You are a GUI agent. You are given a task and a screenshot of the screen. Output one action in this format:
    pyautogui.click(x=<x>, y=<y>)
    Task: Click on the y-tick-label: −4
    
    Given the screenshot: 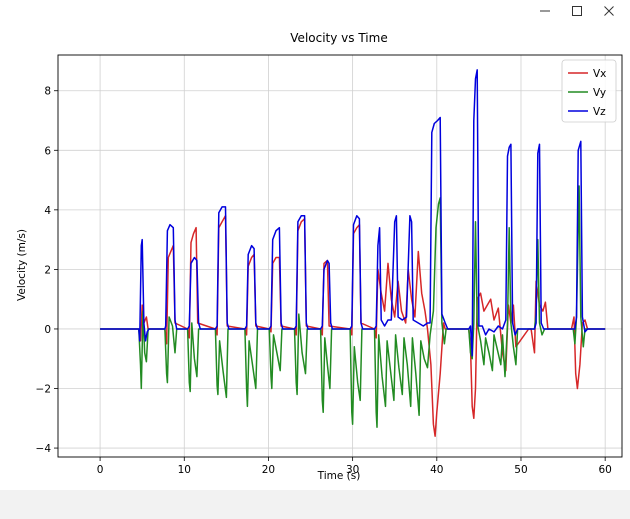 What is the action you would take?
    pyautogui.click(x=44, y=449)
    